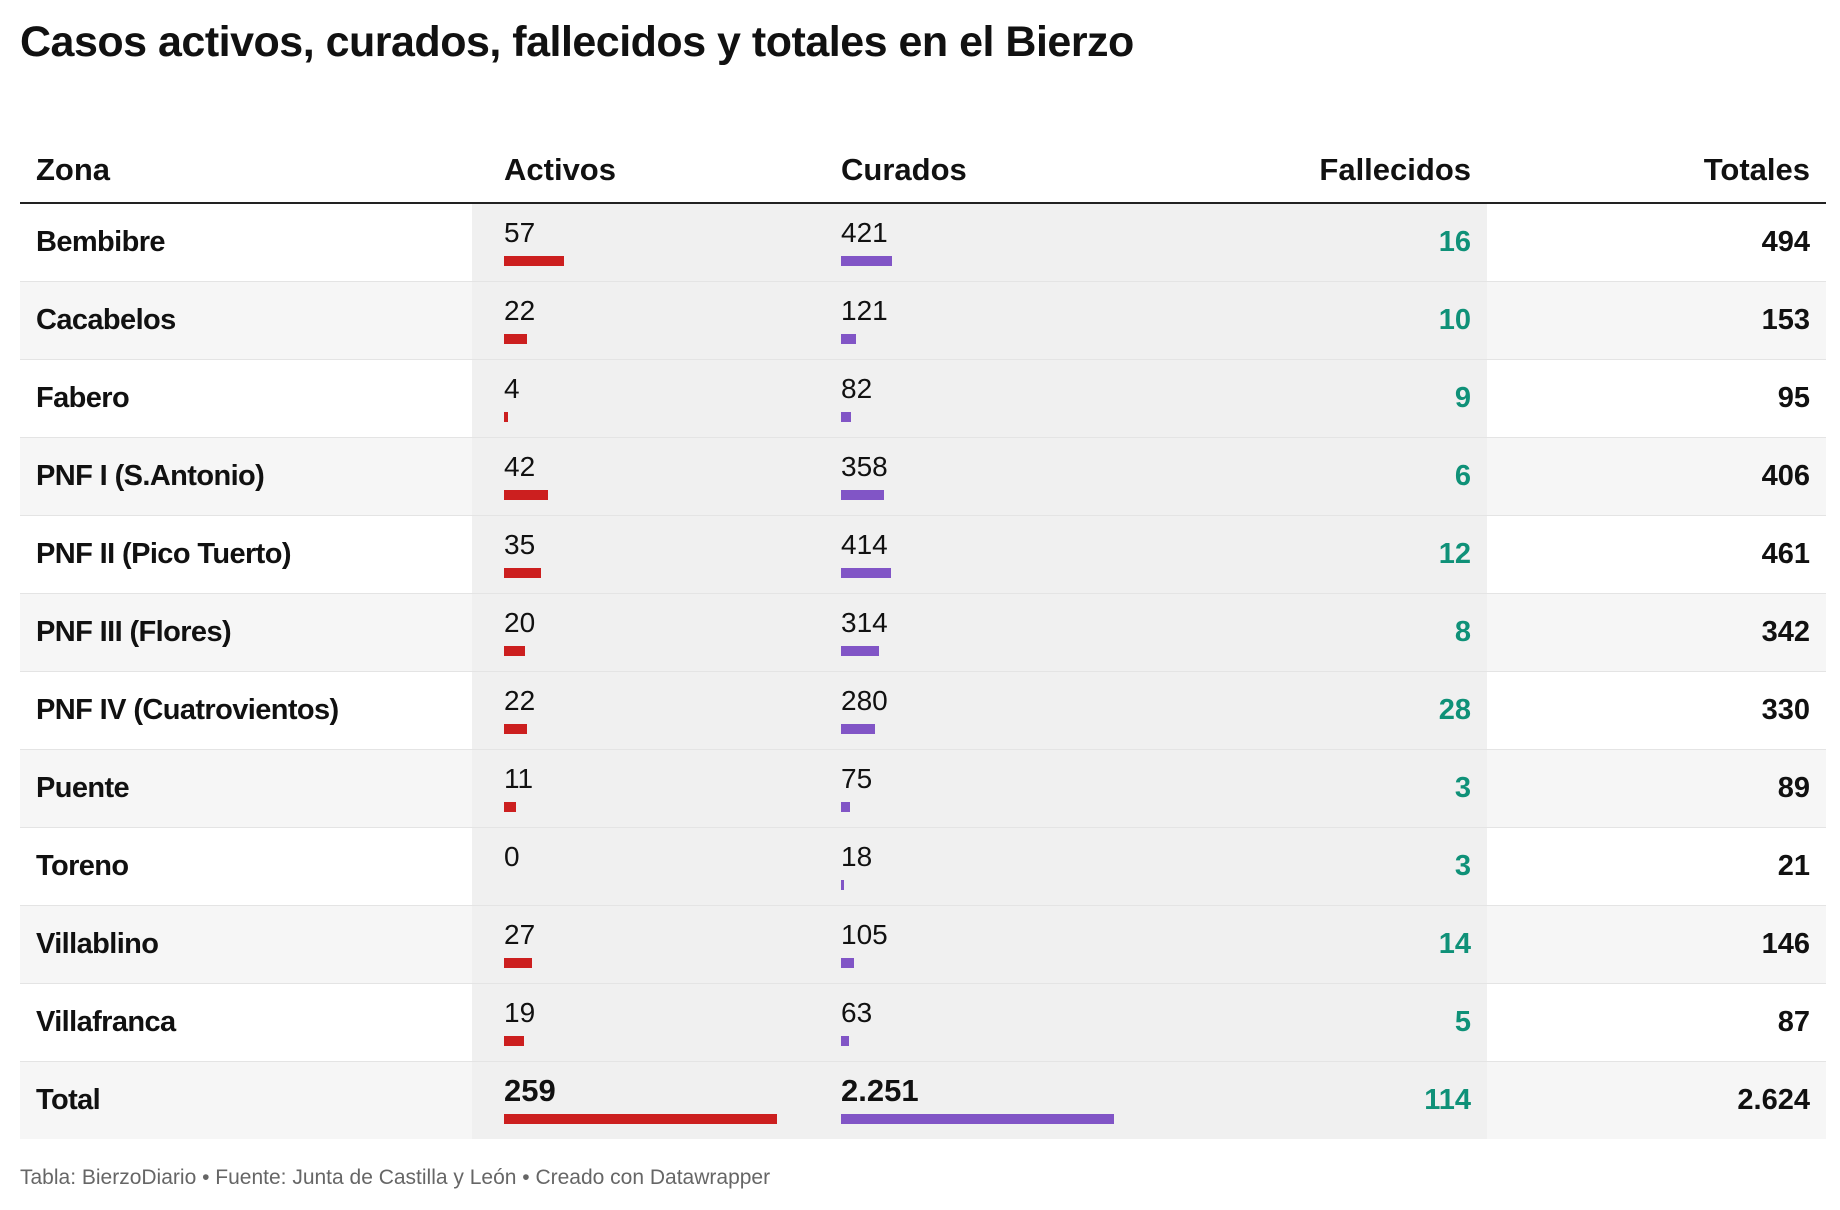 The height and width of the screenshot is (1210, 1840). Describe the element at coordinates (1317, 242) in the screenshot. I see `fallecidos-cell: 16` at that location.